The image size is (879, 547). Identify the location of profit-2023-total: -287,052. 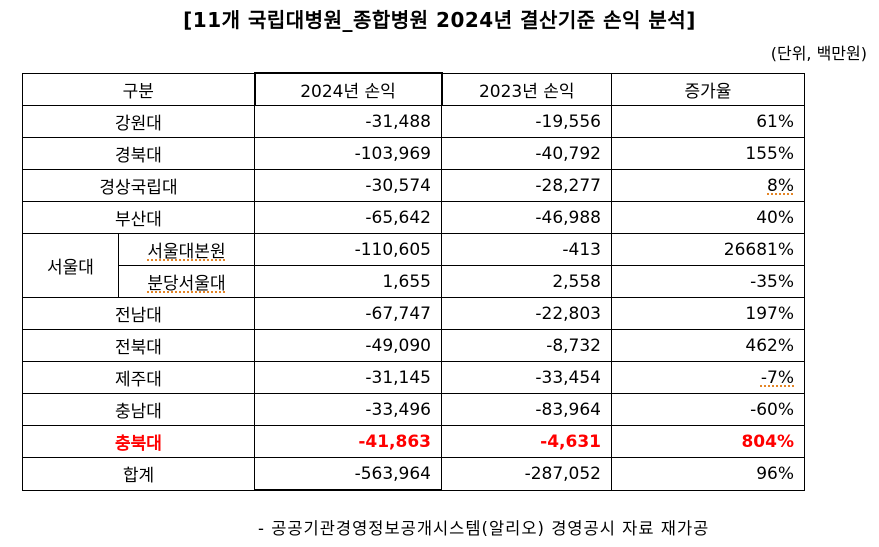
(526, 474).